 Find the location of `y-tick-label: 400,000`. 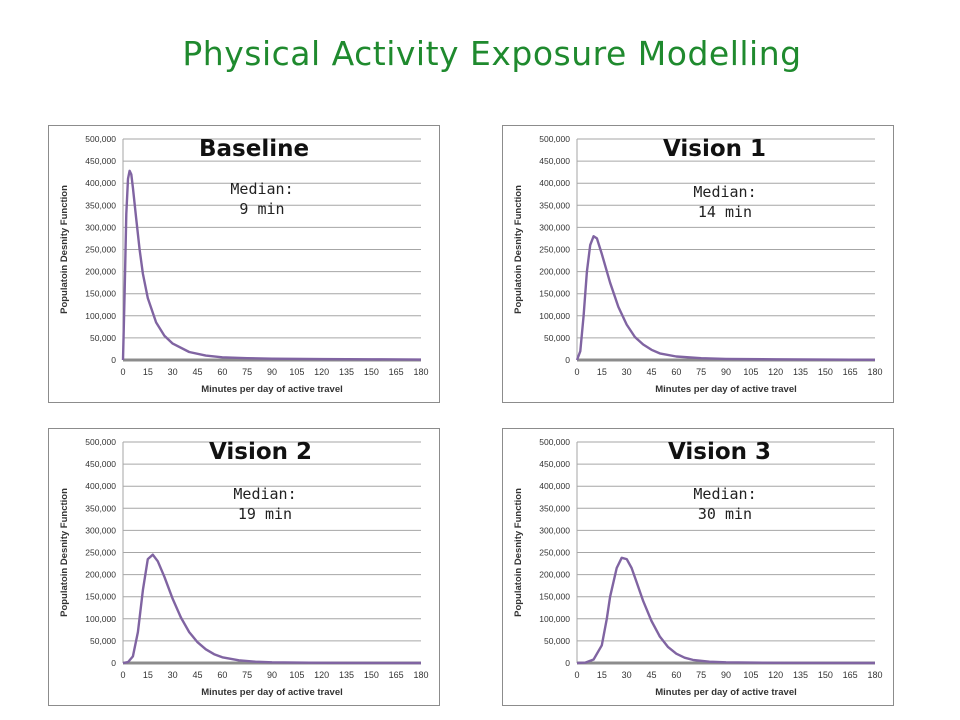

y-tick-label: 400,000 is located at coordinates (554, 486).